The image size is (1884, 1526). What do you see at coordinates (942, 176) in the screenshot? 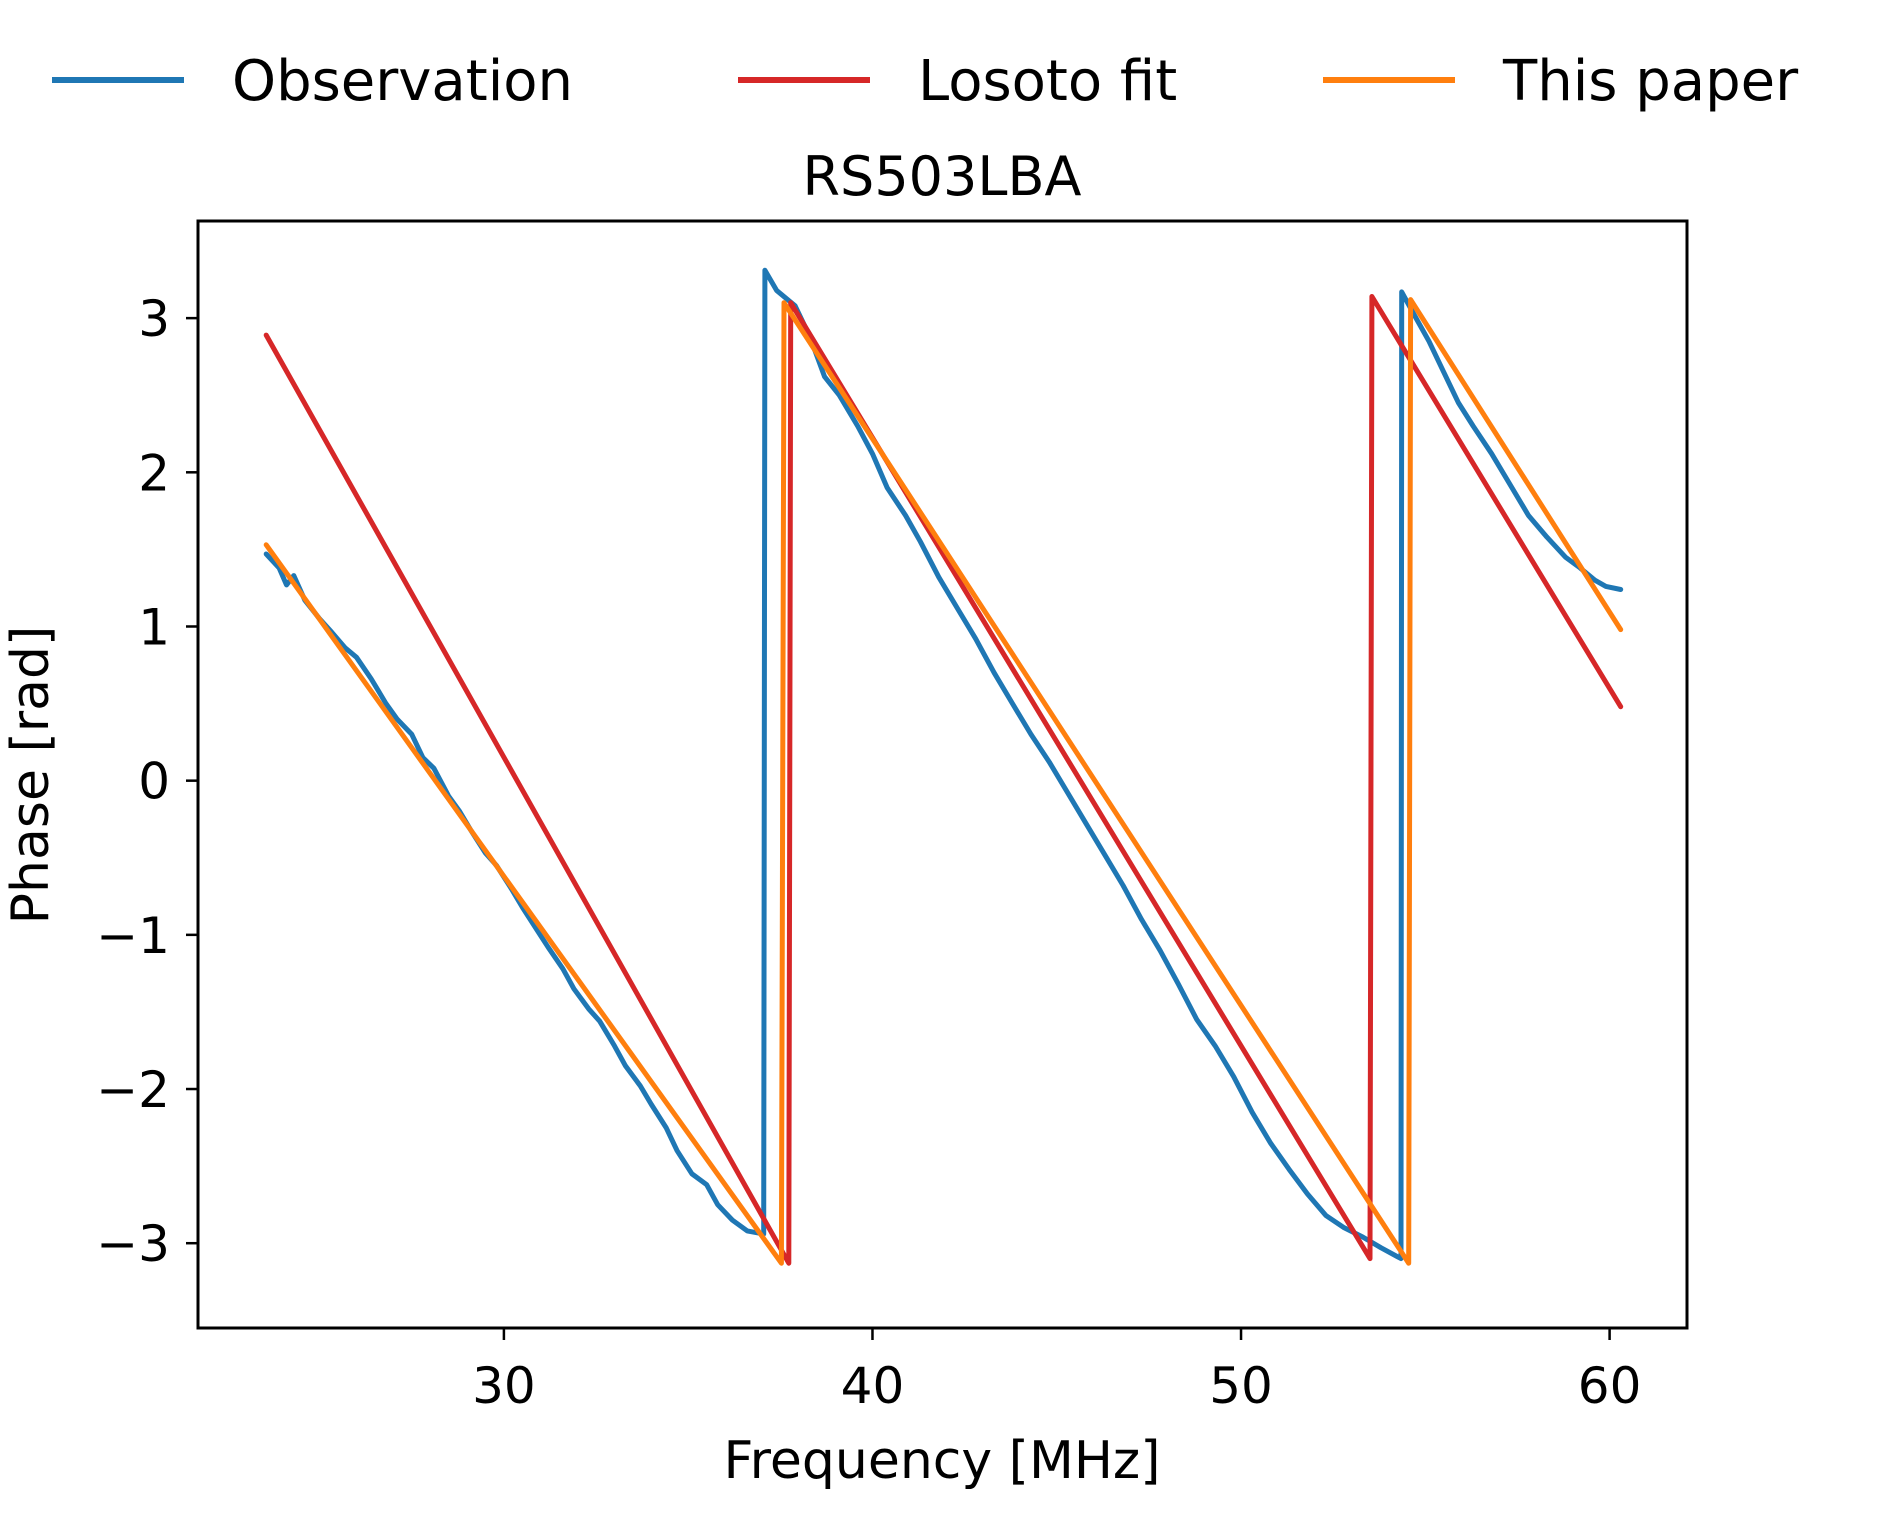
I see `chart-title: RS503LBA` at bounding box center [942, 176].